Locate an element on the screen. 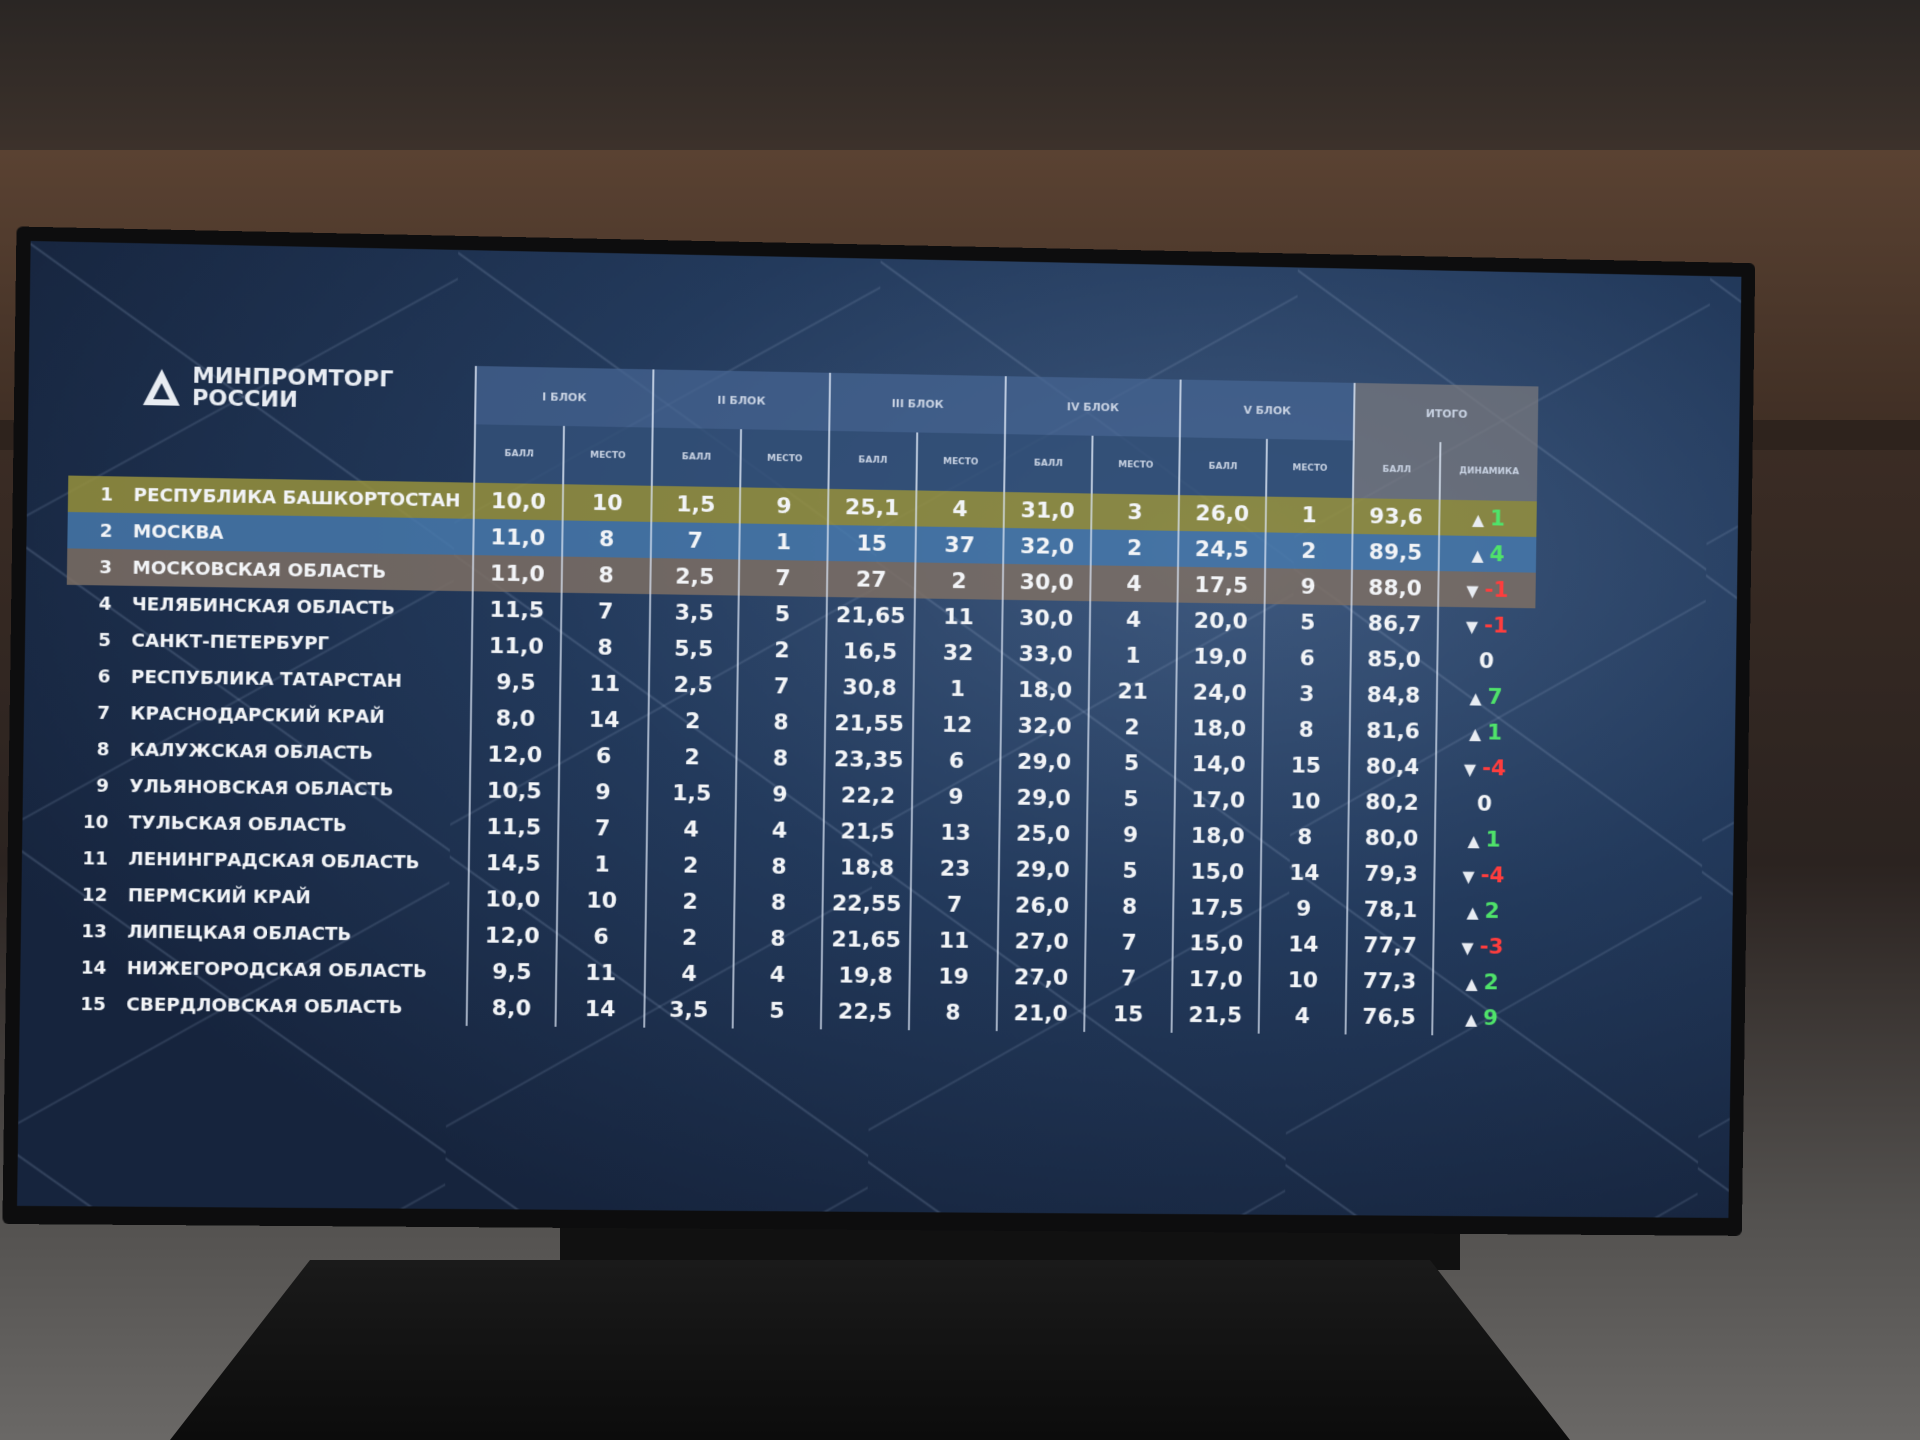 The height and width of the screenshot is (1440, 1920). dynamics: ▲ 4 is located at coordinates (1487, 554).